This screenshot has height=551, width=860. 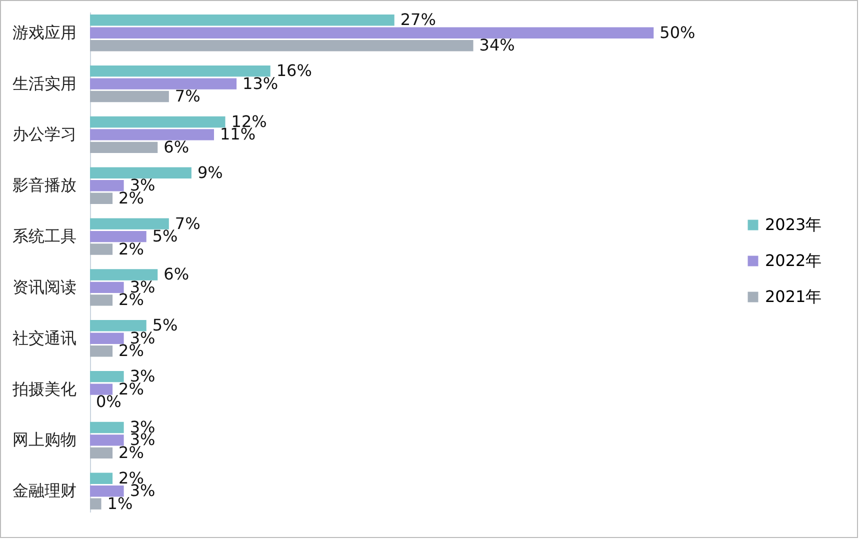 I want to click on y-tick-label: 办公学习, so click(x=44, y=134).